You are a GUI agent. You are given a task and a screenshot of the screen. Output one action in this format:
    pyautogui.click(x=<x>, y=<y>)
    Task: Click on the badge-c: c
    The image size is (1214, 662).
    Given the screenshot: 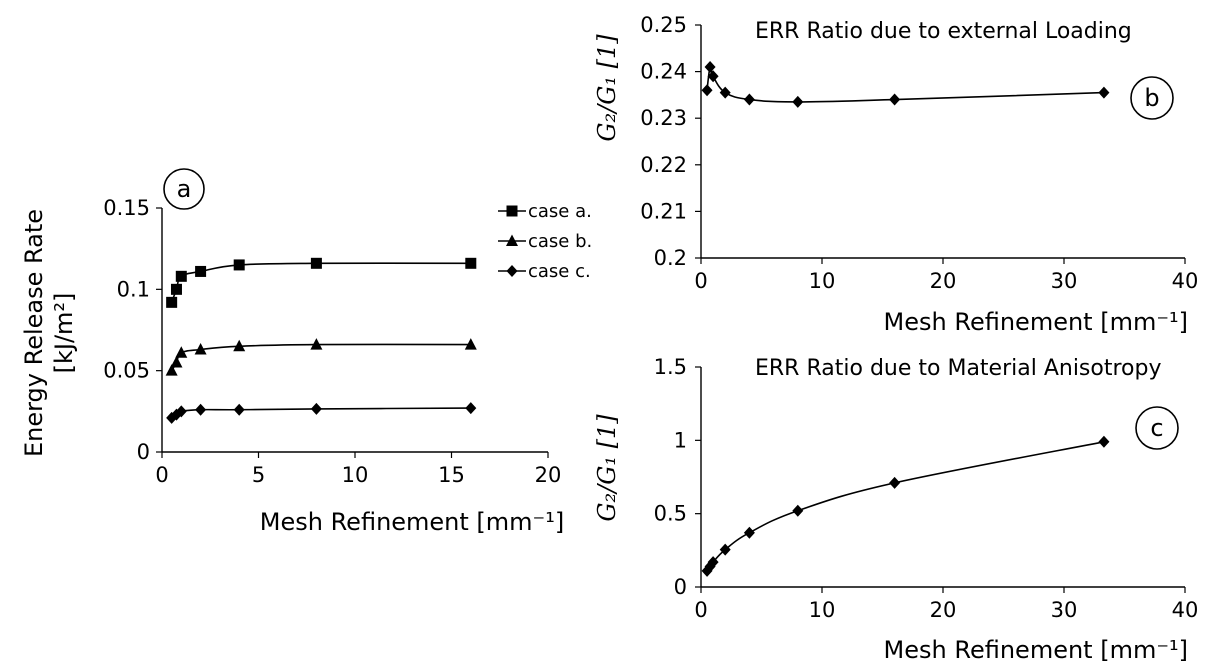 What is the action you would take?
    pyautogui.click(x=1157, y=428)
    